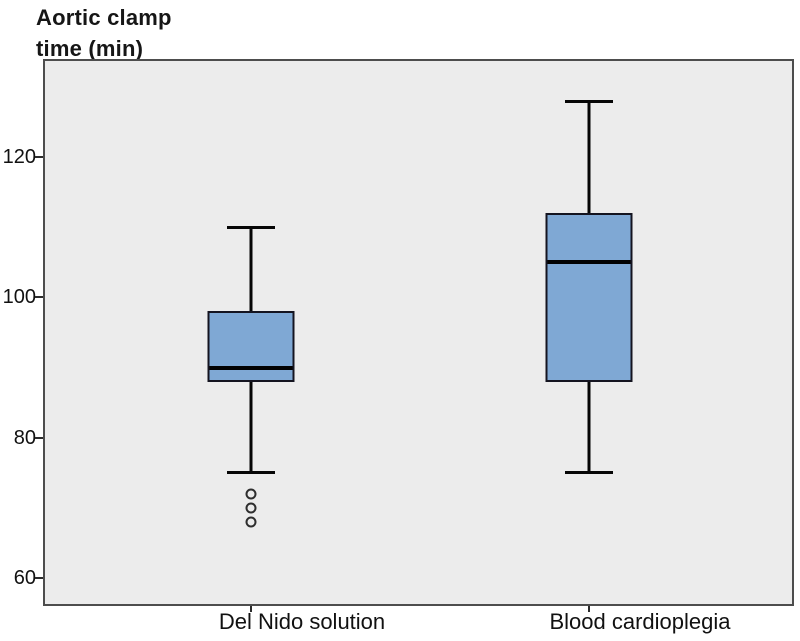 The width and height of the screenshot is (800, 641). What do you see at coordinates (589, 297) in the screenshot?
I see `box-blood-cardioplegia` at bounding box center [589, 297].